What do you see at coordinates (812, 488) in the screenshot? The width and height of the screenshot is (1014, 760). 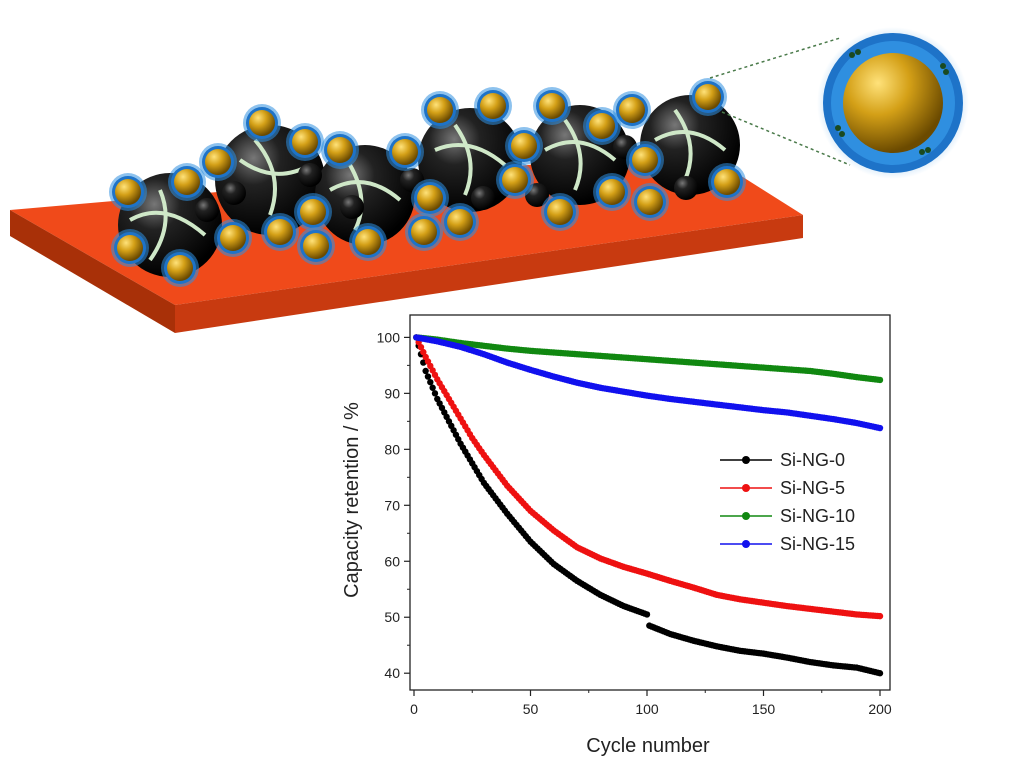 I see `legend-label: Si-NG-5` at bounding box center [812, 488].